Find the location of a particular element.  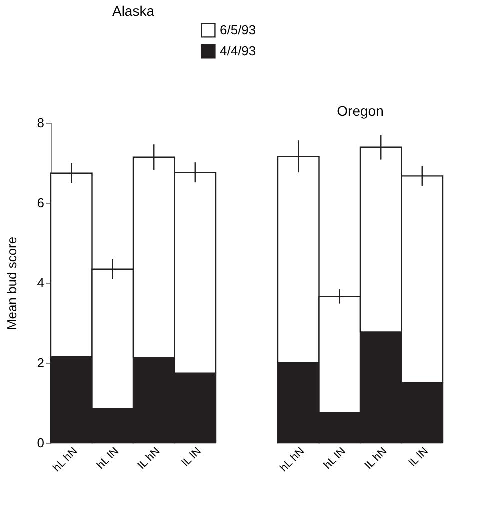

legend-label: 4/4/93 is located at coordinates (238, 51).